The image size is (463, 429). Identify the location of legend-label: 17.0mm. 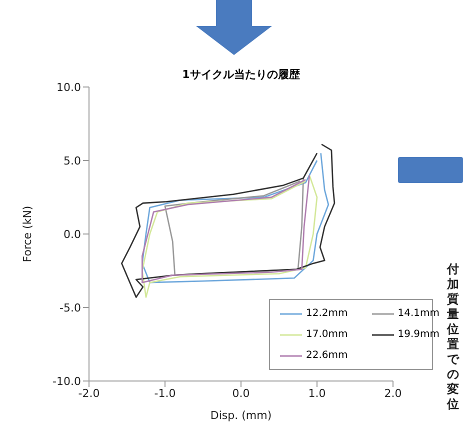
(327, 334).